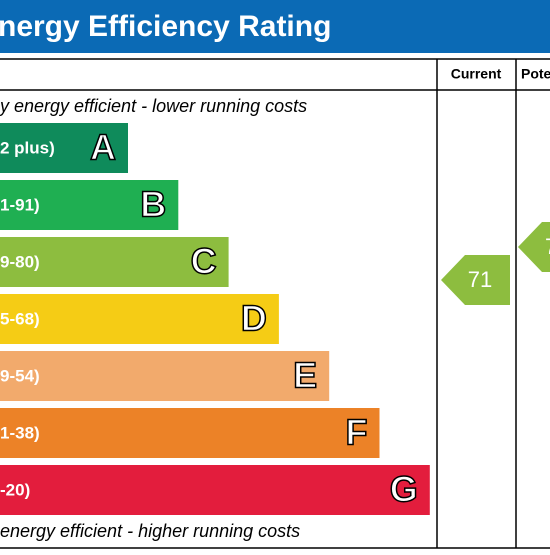 The width and height of the screenshot is (550, 555). I want to click on column-header: Current, so click(476, 74).